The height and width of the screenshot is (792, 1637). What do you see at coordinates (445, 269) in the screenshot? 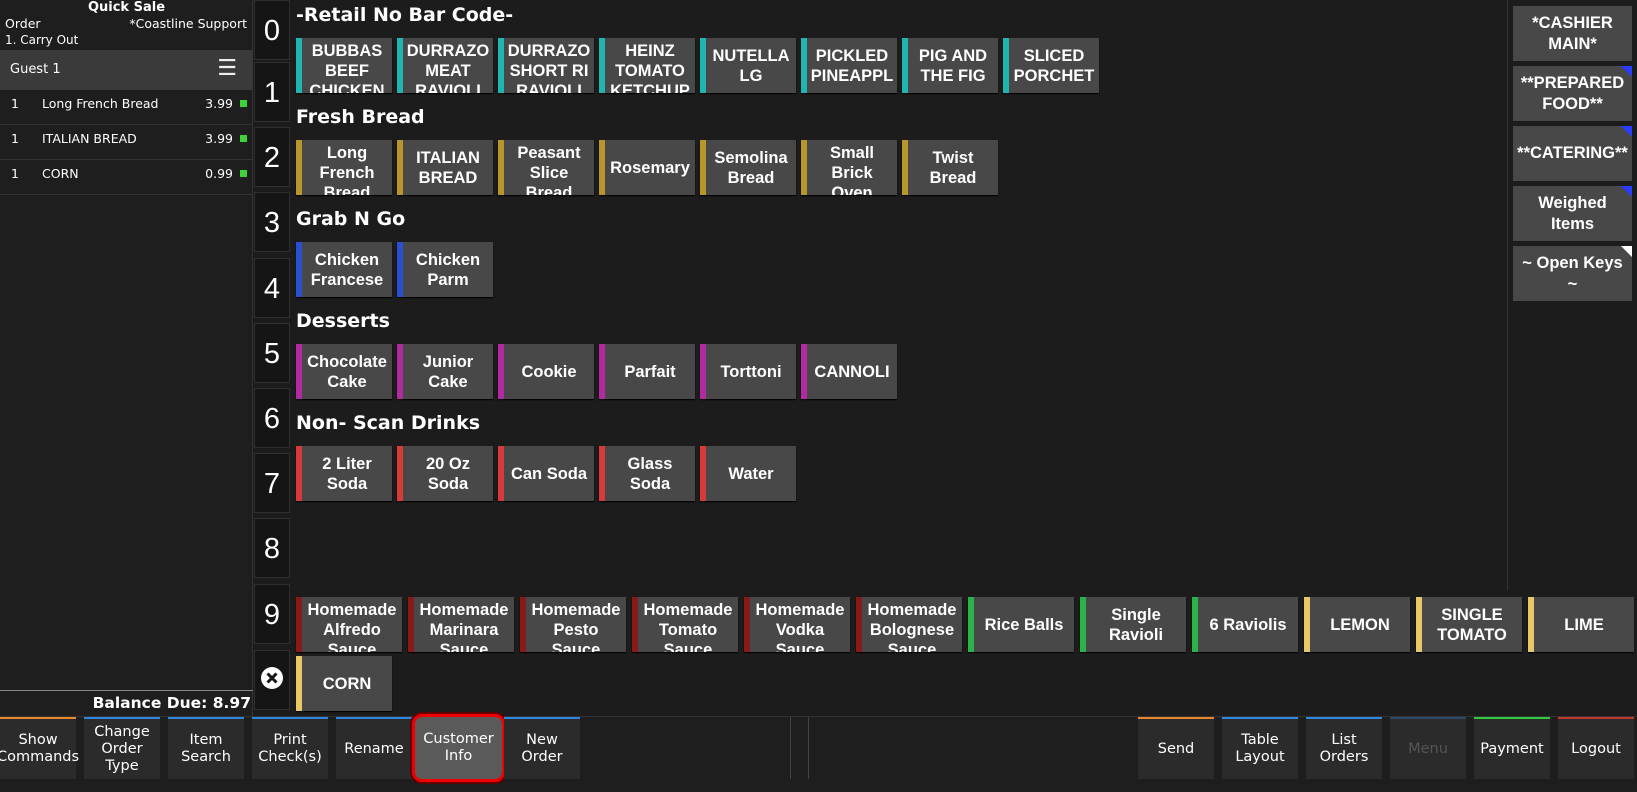
I see `menu-item-chicken-parm: Chicken Parm` at bounding box center [445, 269].